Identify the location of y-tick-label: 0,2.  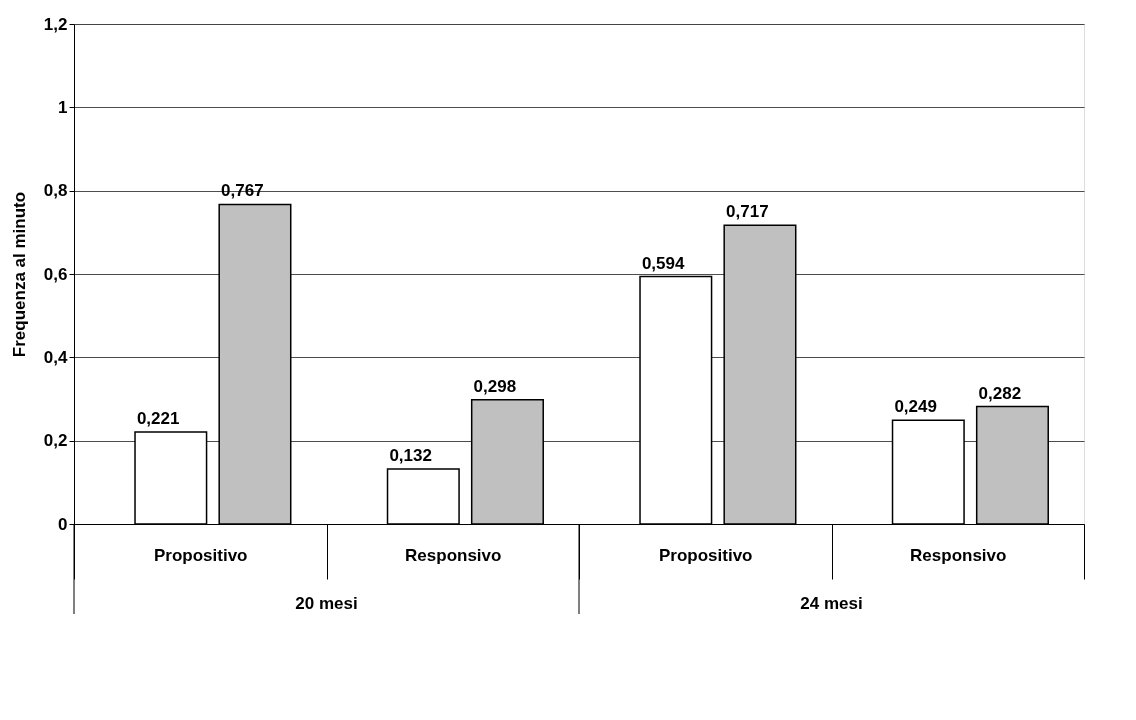
(55, 441).